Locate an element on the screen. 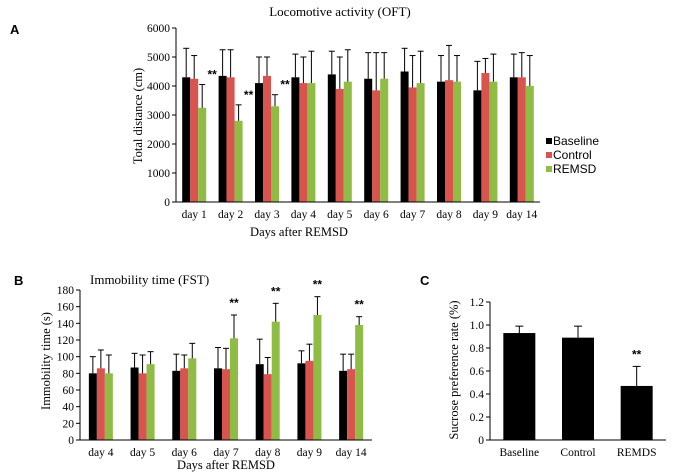 This screenshot has height=475, width=688. bar-value-remds is located at coordinates (636, 412).